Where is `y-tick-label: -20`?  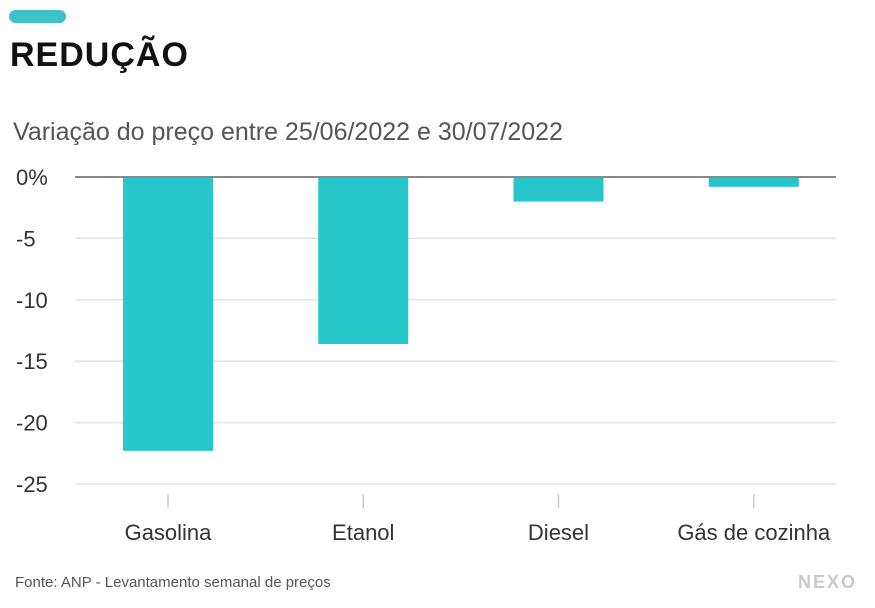
y-tick-label: -20 is located at coordinates (32, 423).